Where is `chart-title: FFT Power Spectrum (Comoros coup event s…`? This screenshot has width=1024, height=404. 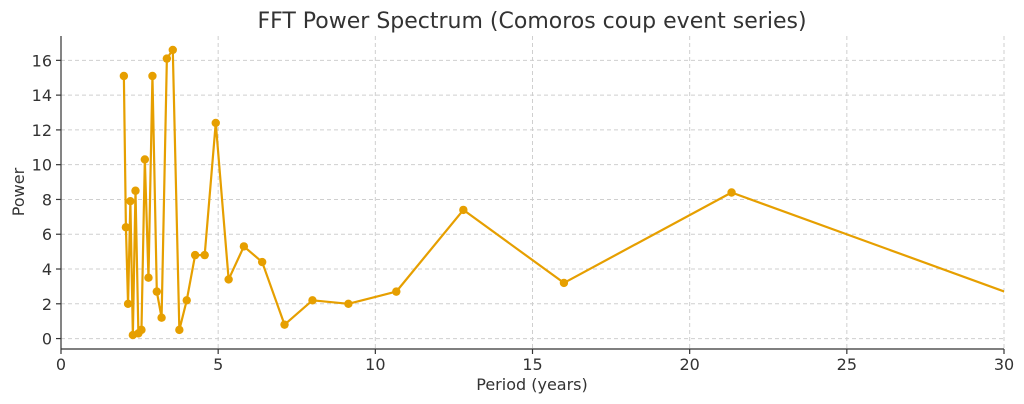 chart-title: FFT Power Spectrum (Comoros coup event s… is located at coordinates (531, 21).